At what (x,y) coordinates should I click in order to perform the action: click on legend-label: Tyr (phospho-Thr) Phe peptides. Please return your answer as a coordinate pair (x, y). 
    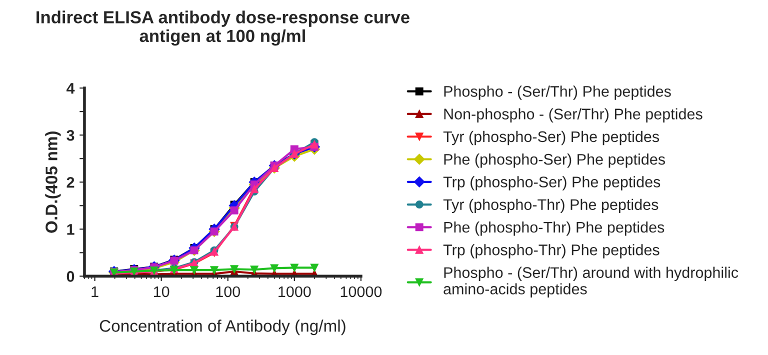
    Looking at the image, I should click on (550, 206).